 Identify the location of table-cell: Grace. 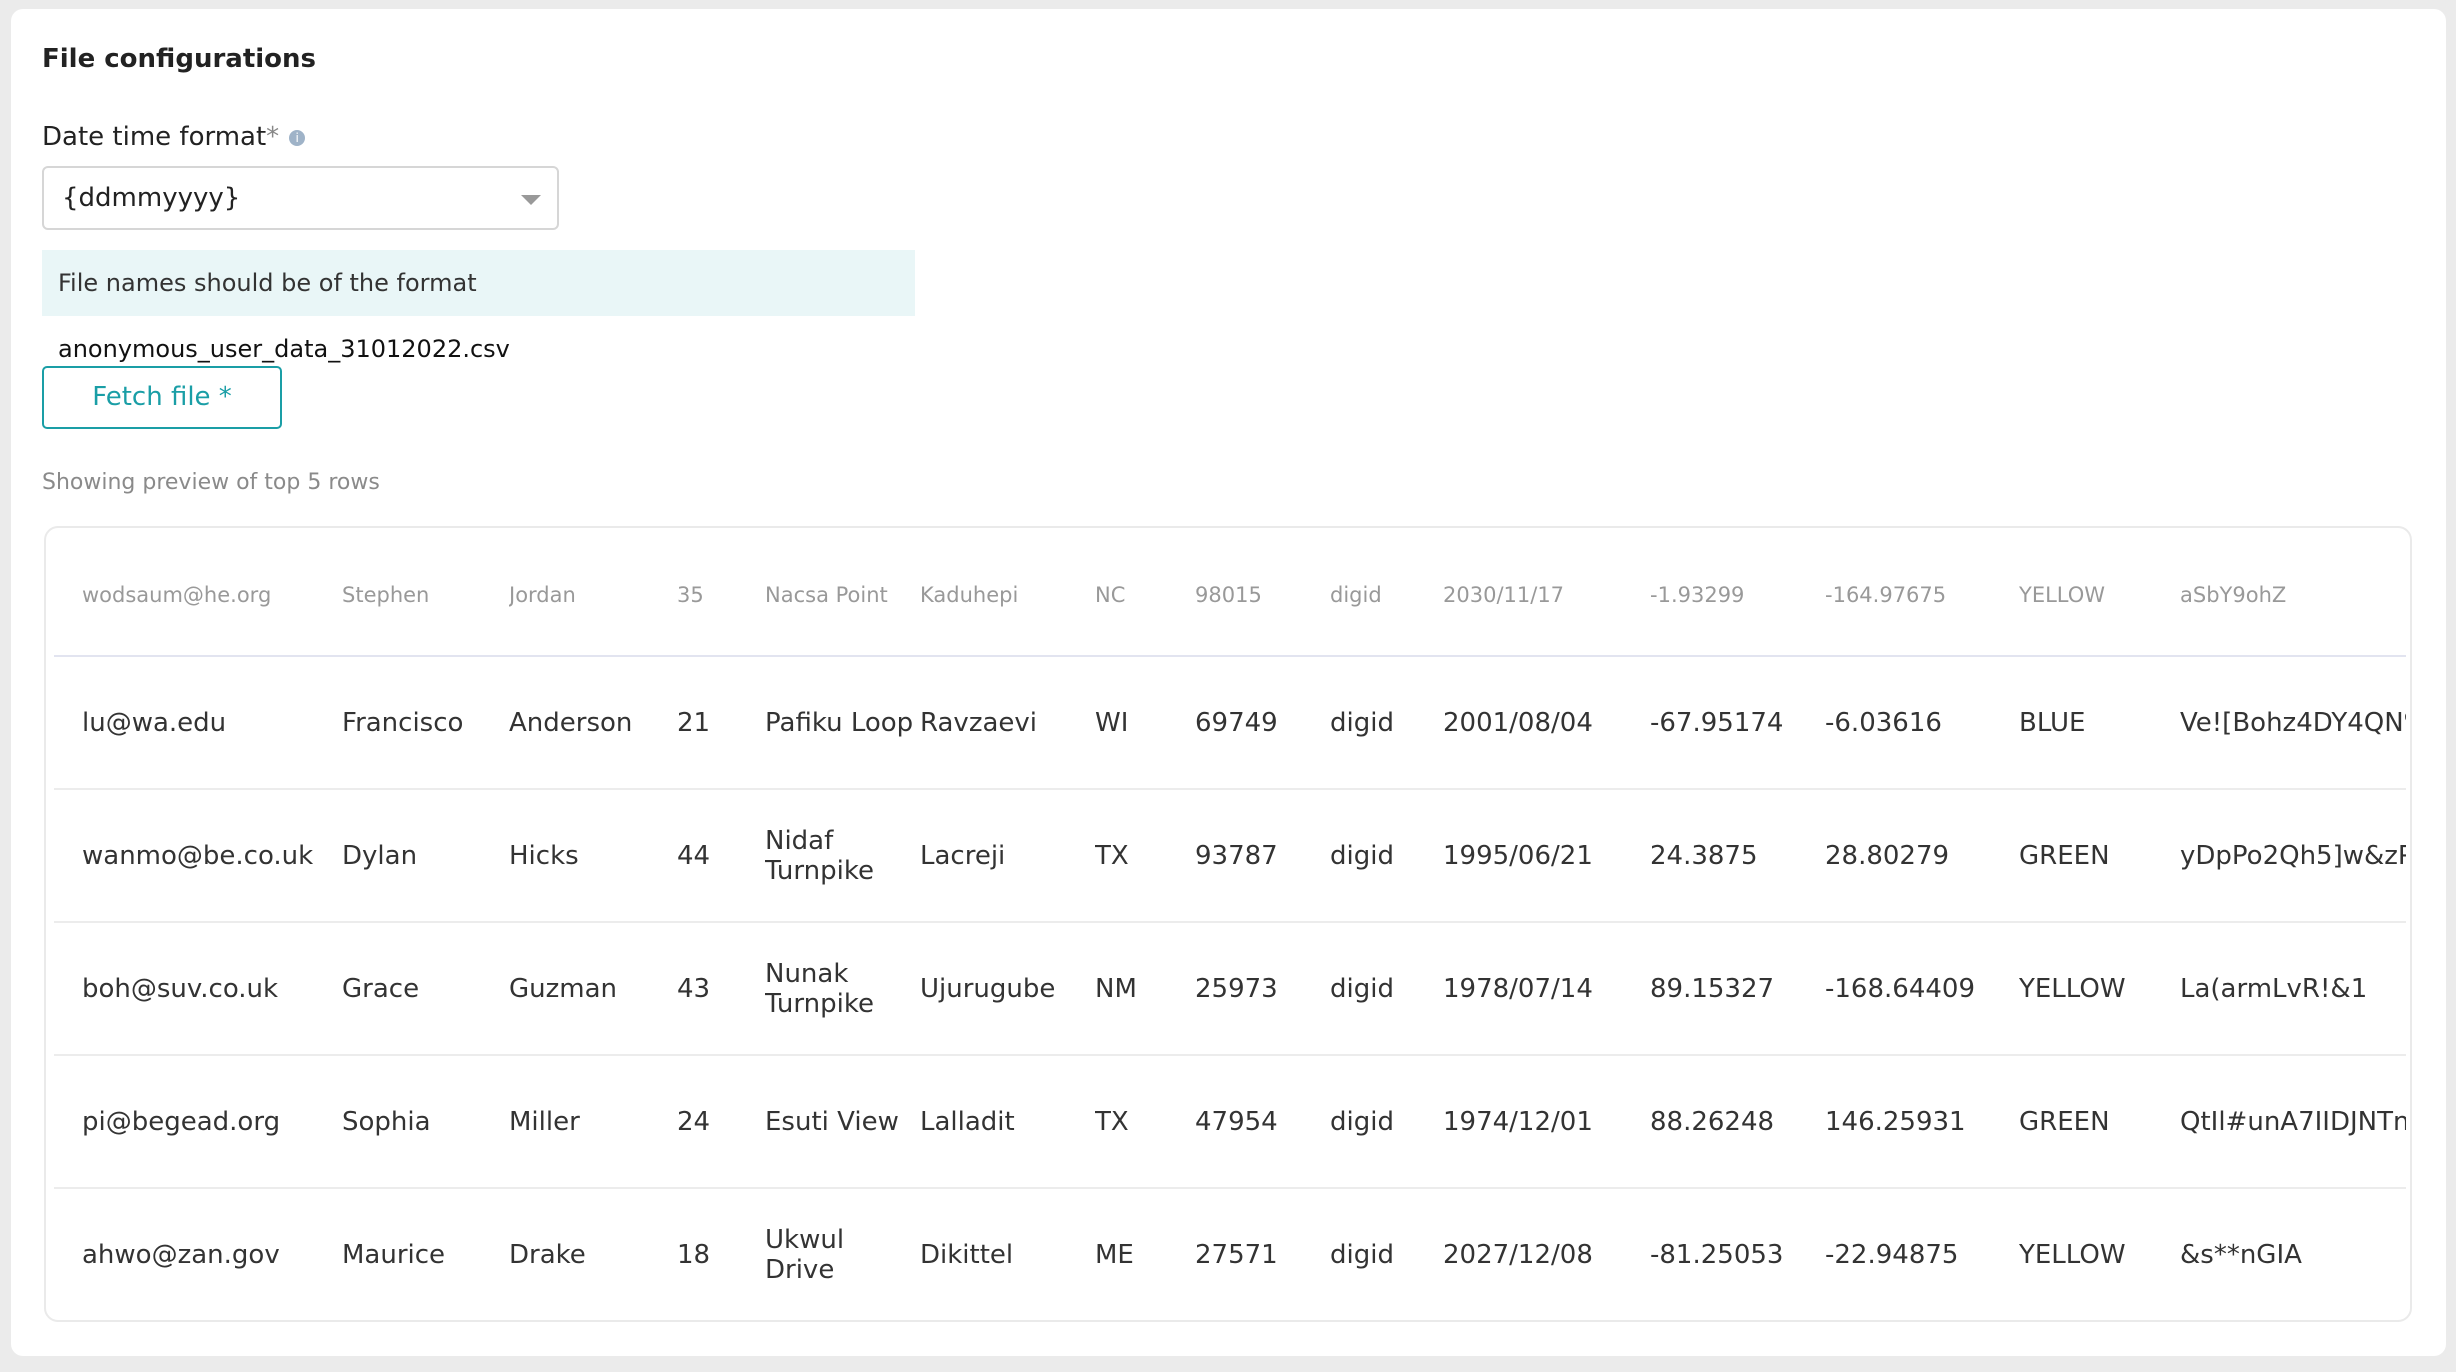
(425, 989).